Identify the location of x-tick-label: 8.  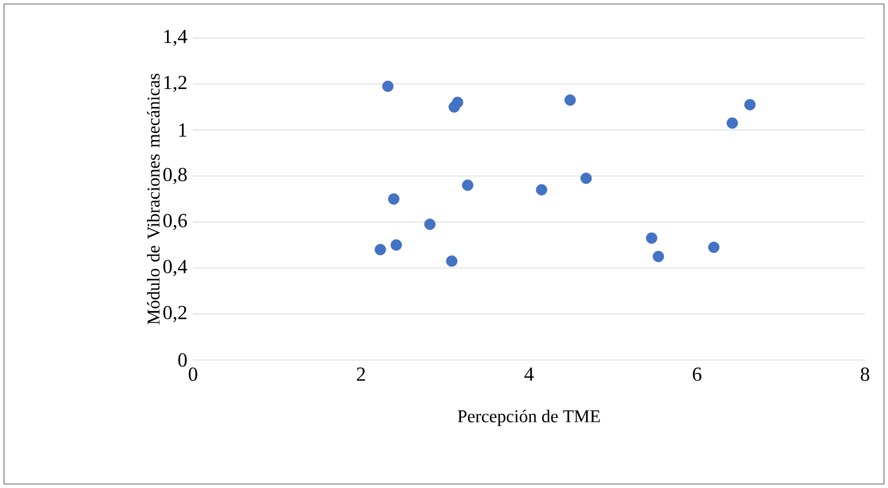
(865, 374).